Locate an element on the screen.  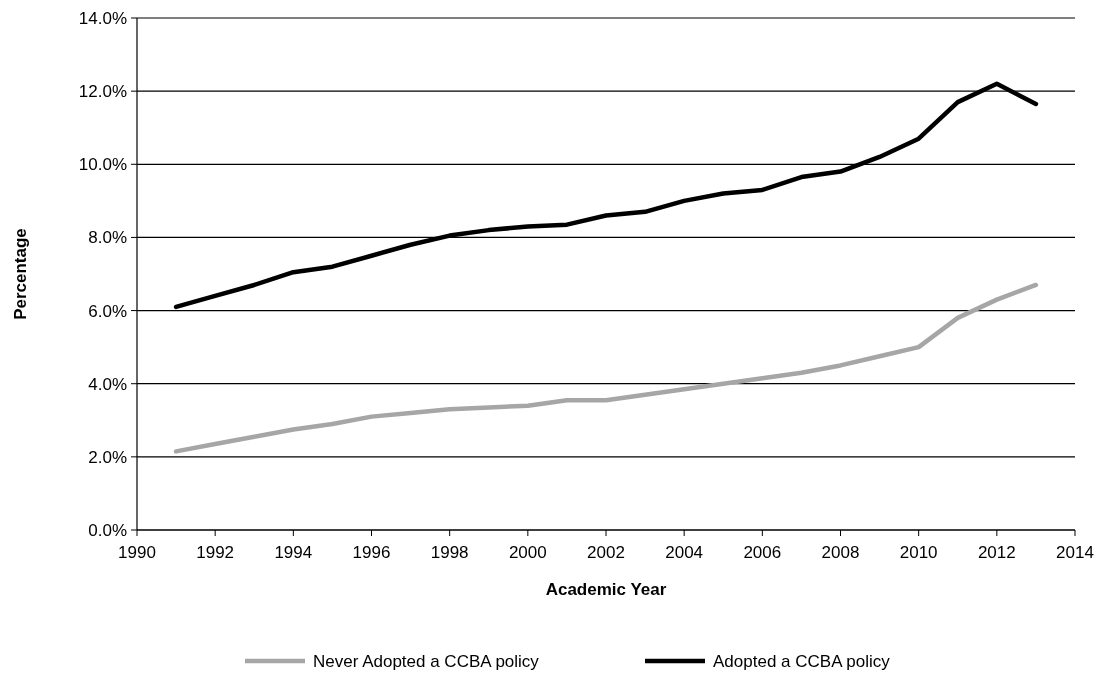
x-tick-label: 2002 is located at coordinates (606, 552).